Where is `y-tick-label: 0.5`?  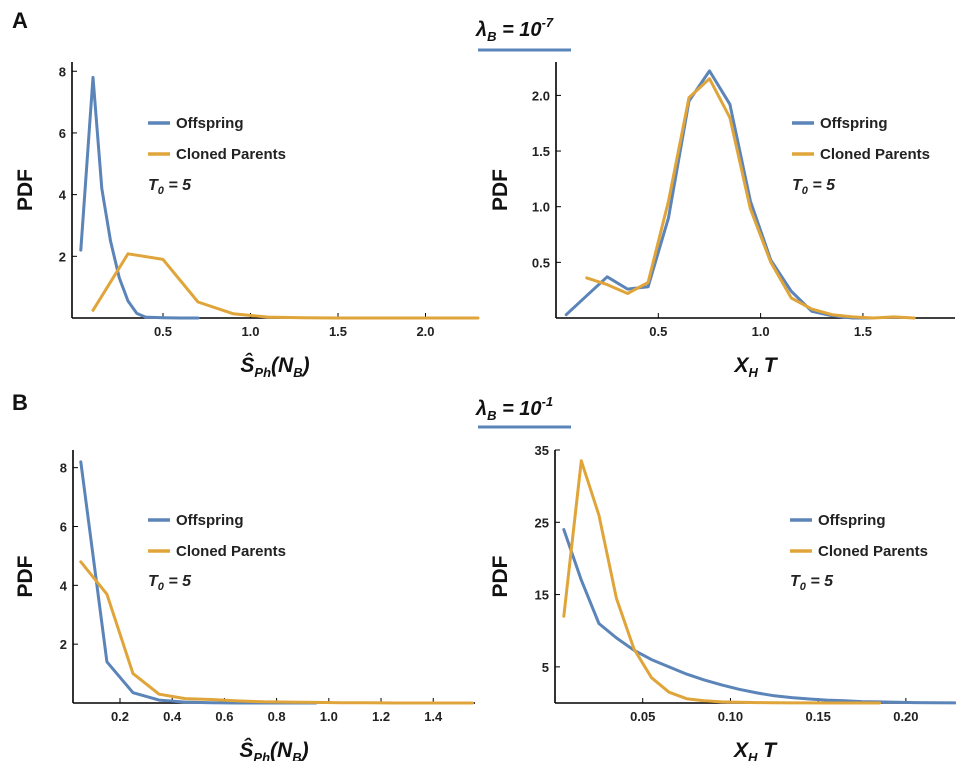 y-tick-label: 0.5 is located at coordinates (541, 262).